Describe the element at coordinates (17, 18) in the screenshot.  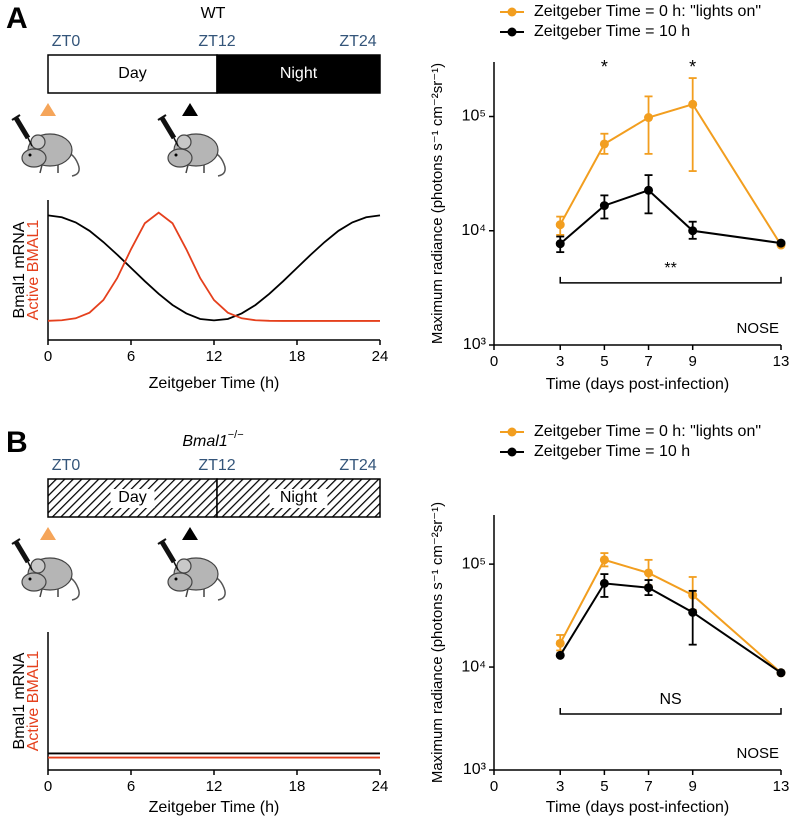
I see `panel-label: A` at that location.